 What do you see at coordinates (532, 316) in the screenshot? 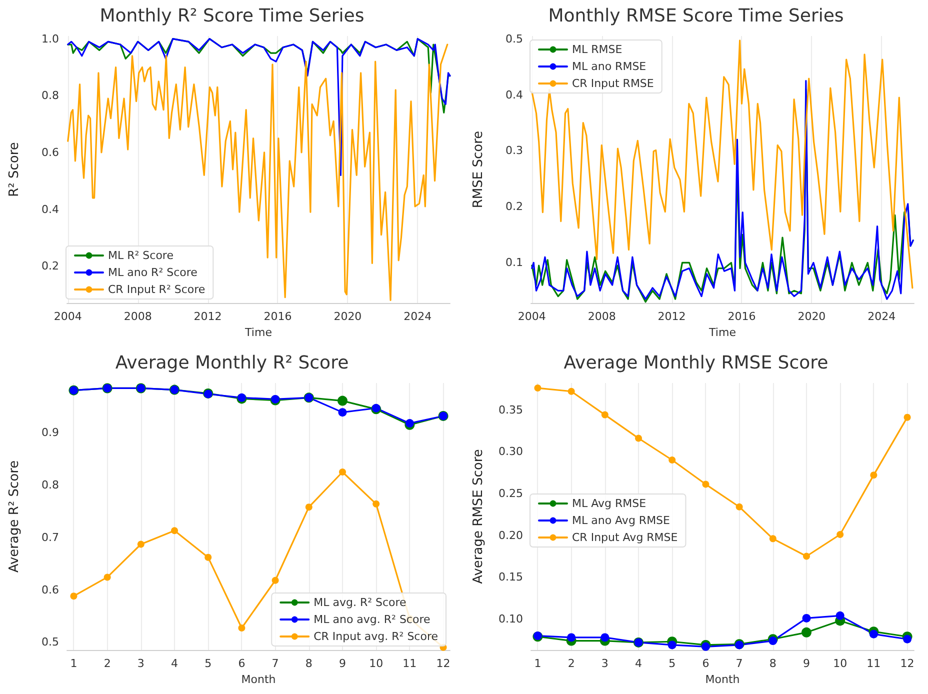
I see `x-tick-label: 2004` at bounding box center [532, 316].